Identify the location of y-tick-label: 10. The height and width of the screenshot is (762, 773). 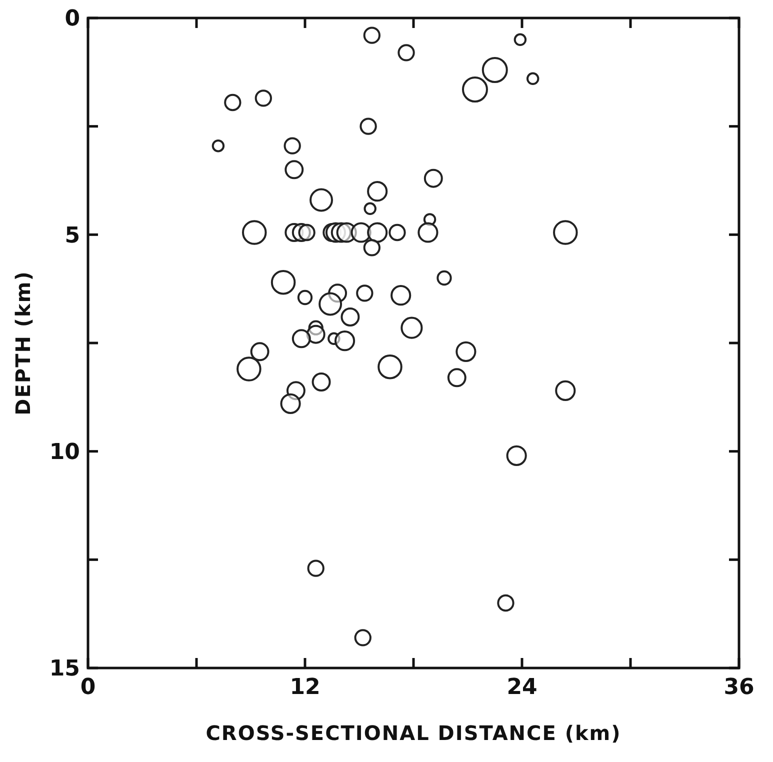
(64, 453).